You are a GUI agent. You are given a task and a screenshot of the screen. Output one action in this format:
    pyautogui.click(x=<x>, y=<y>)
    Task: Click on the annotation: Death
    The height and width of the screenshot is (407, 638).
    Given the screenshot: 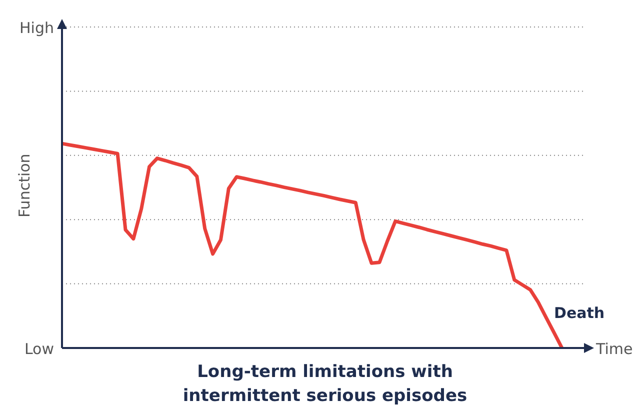 What is the action you would take?
    pyautogui.click(x=579, y=313)
    